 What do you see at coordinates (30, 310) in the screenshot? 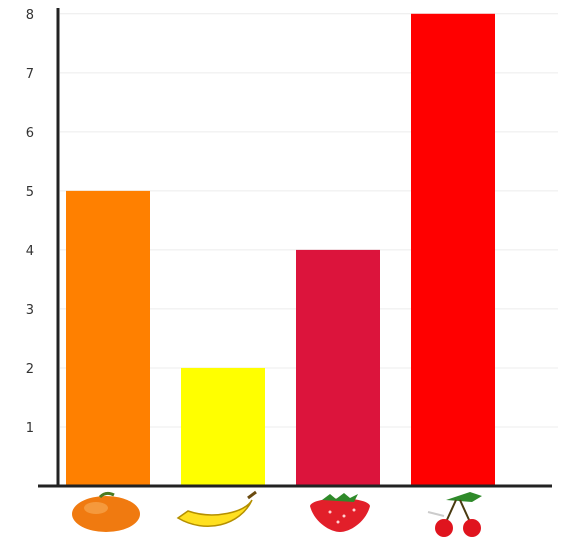
I see `y-tick-label: 3` at bounding box center [30, 310].